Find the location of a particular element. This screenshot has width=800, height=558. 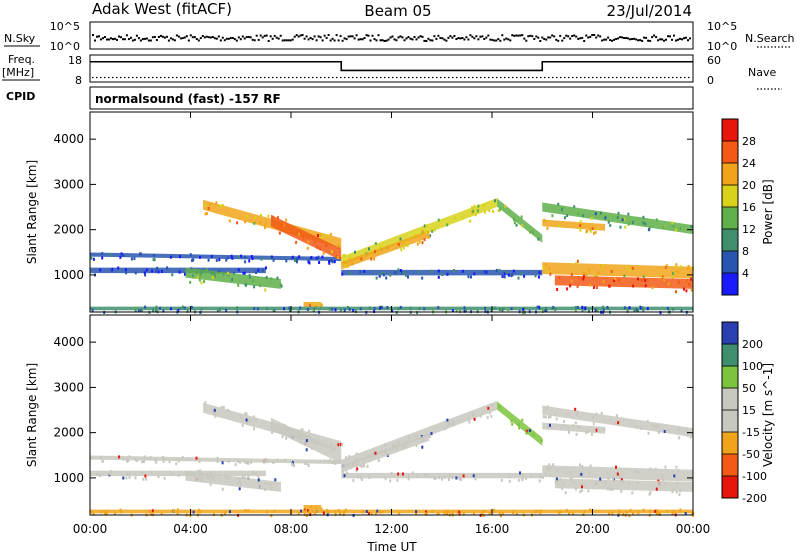

colorbar-segment is located at coordinates (730, 152).